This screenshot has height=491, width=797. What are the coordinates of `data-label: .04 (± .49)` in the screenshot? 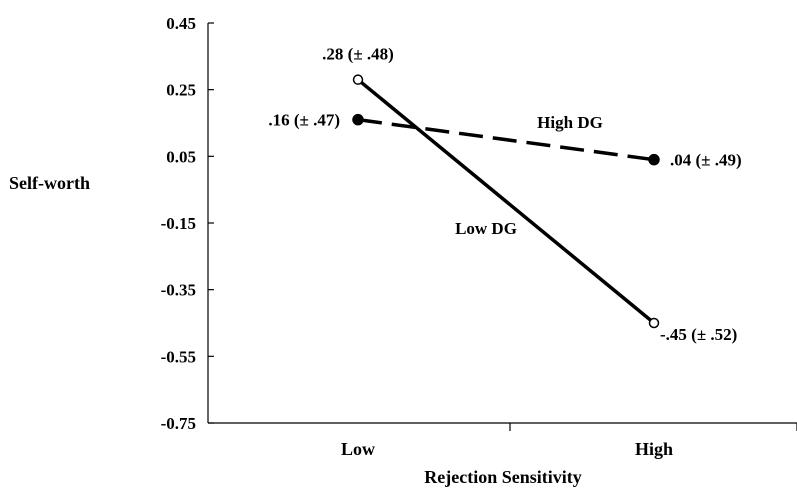 It's located at (706, 160).